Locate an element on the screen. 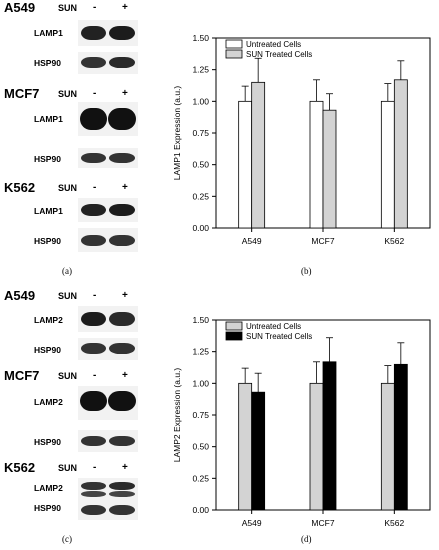 The width and height of the screenshot is (439, 550). panel-caption: (c) is located at coordinates (67, 539).